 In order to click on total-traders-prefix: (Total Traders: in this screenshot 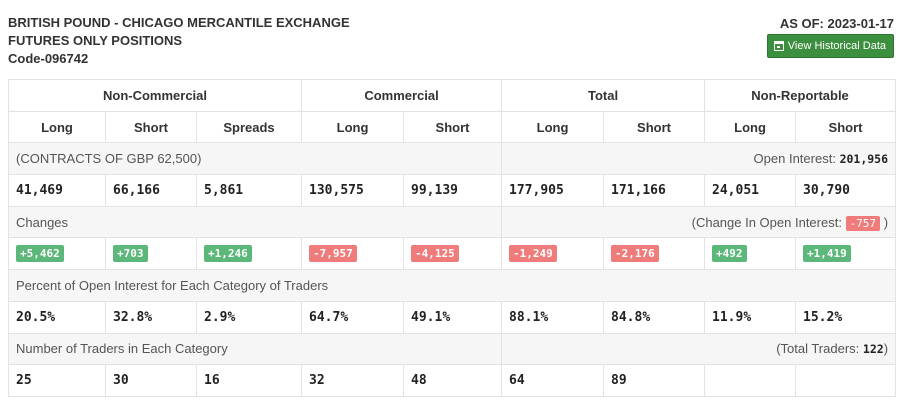, I will do `click(818, 349)`.